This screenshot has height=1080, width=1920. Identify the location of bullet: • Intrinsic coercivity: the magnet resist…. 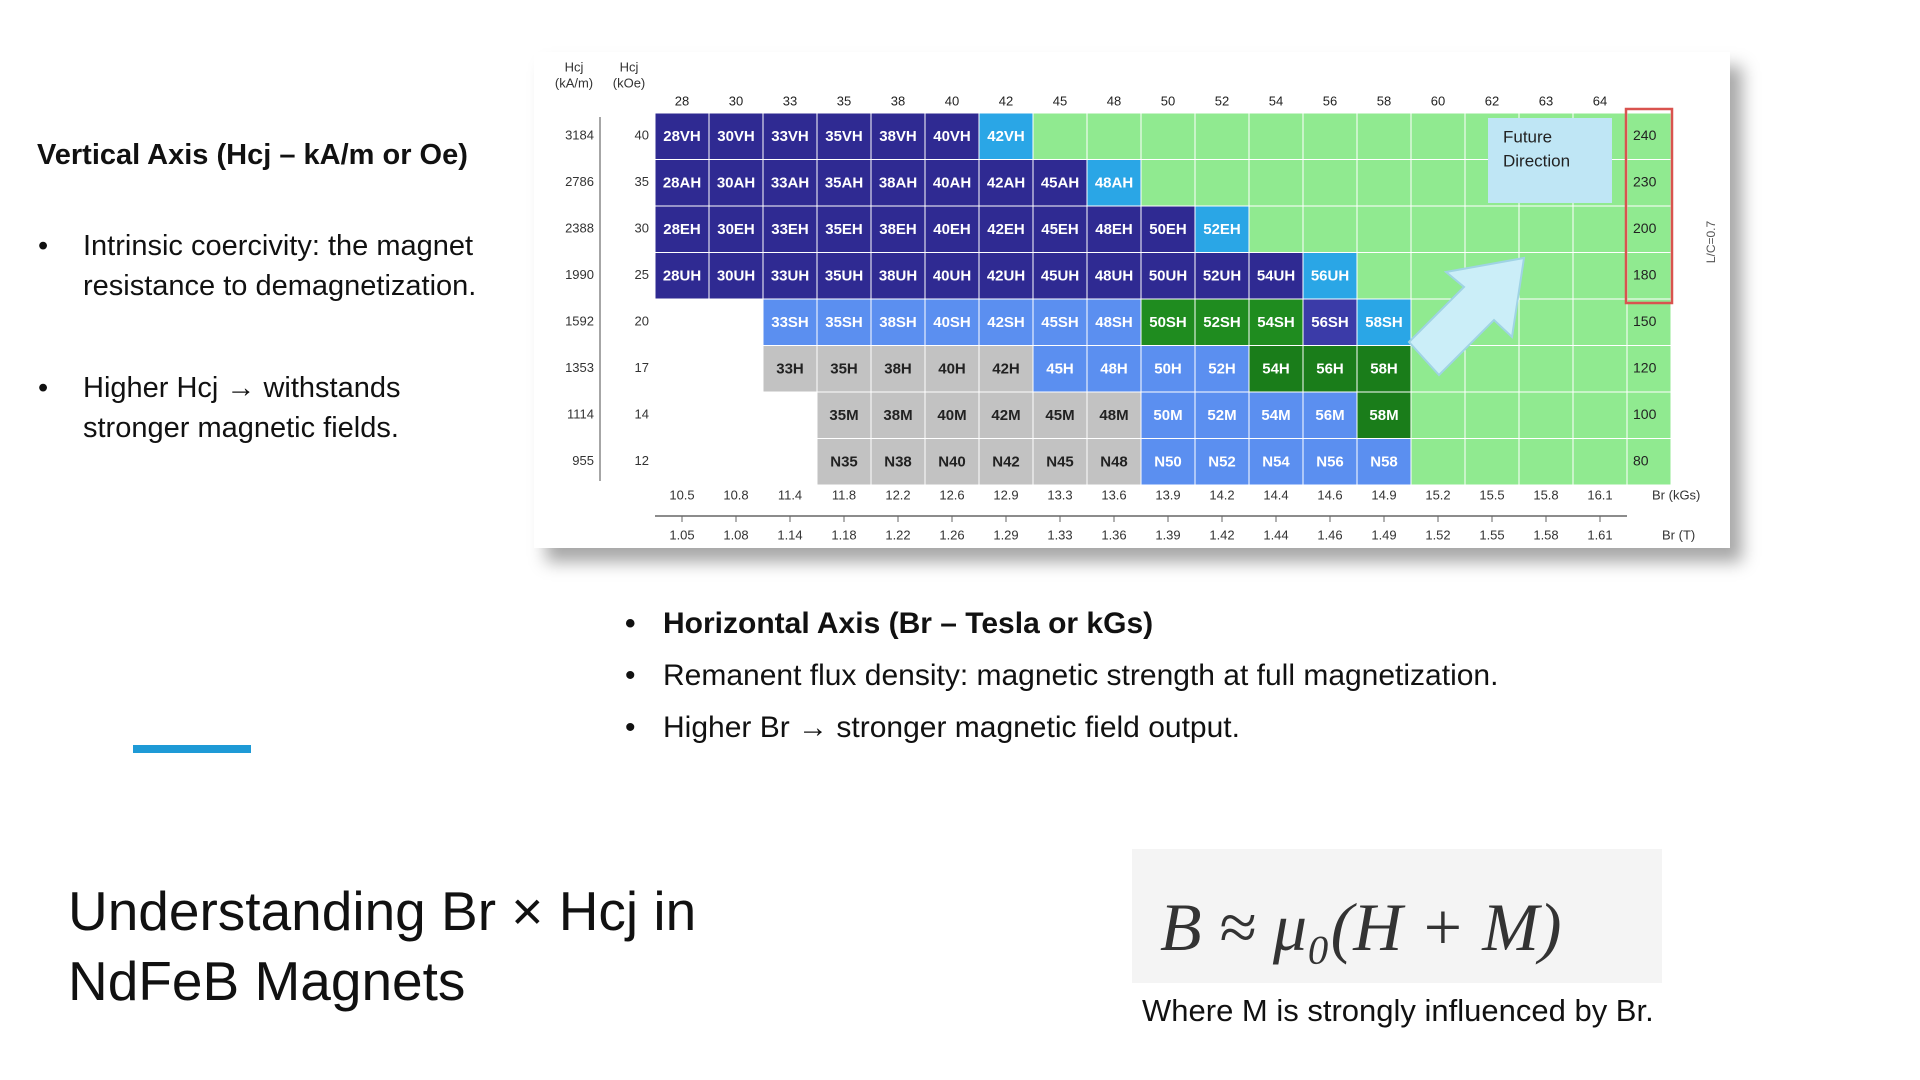
(257, 266).